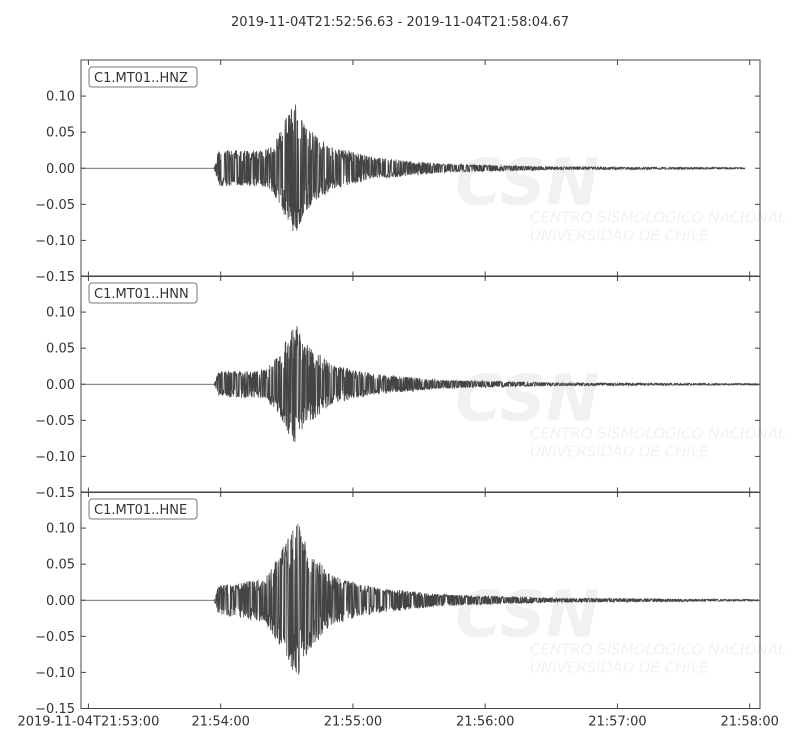 This screenshot has height=754, width=800. I want to click on waveform-trace-c1-mt01--hnz, so click(413, 168).